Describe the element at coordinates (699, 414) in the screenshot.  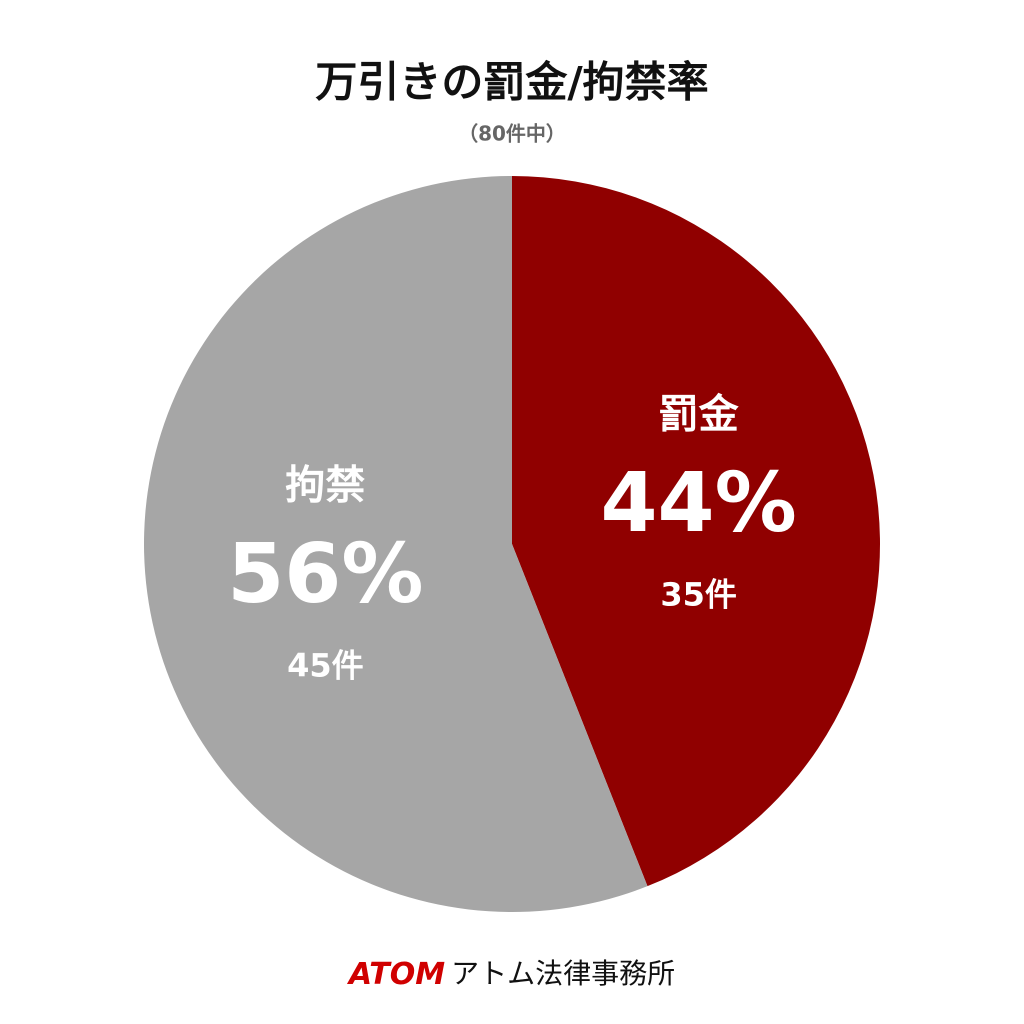
I see `category-label: 罰金` at that location.